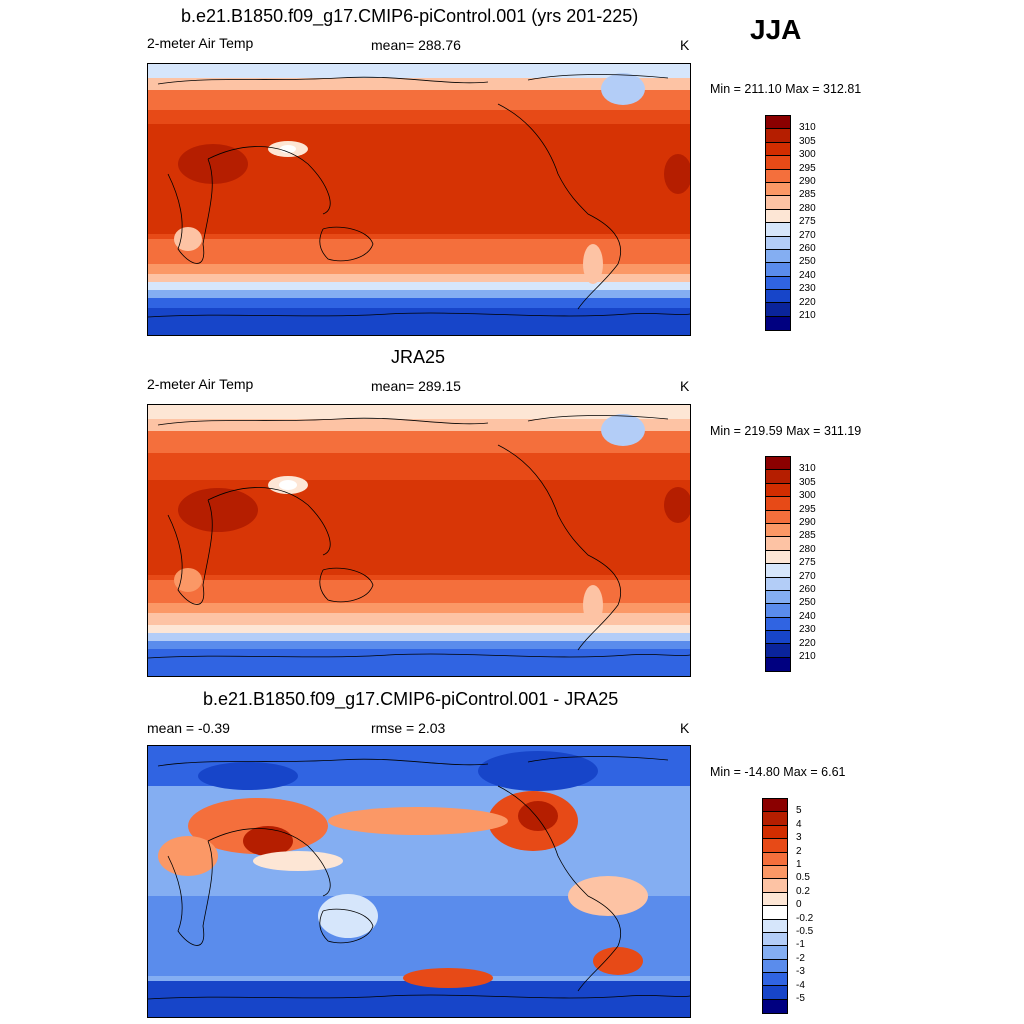 This screenshot has width=1024, height=1024. What do you see at coordinates (418, 357) in the screenshot?
I see `panel-title: JRA25` at bounding box center [418, 357].